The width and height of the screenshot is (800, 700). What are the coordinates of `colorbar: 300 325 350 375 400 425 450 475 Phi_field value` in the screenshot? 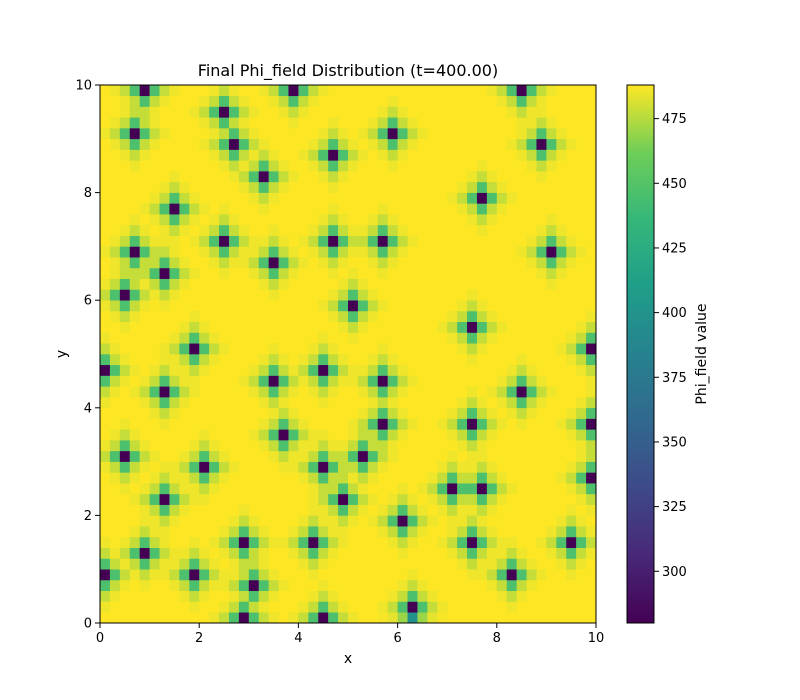 It's located at (668, 354).